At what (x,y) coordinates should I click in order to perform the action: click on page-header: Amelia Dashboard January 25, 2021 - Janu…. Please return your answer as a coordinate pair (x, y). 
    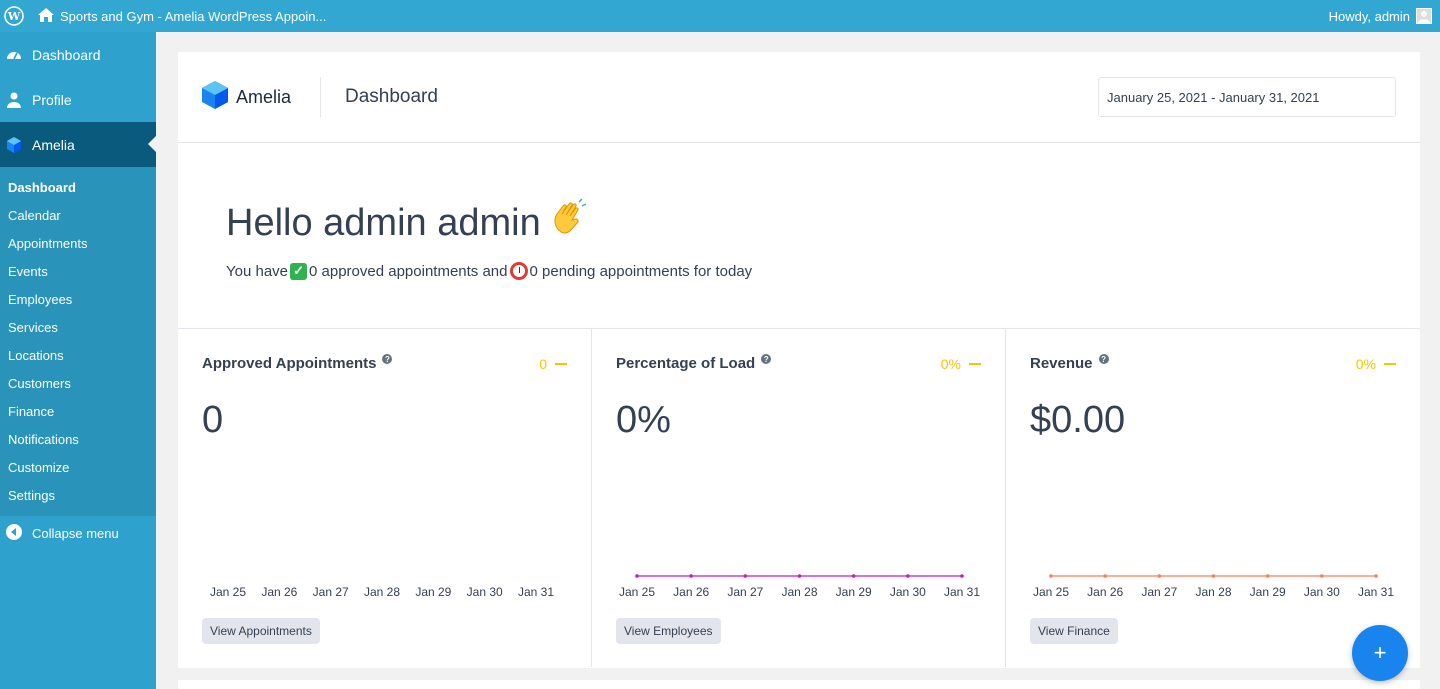
    Looking at the image, I should click on (799, 97).